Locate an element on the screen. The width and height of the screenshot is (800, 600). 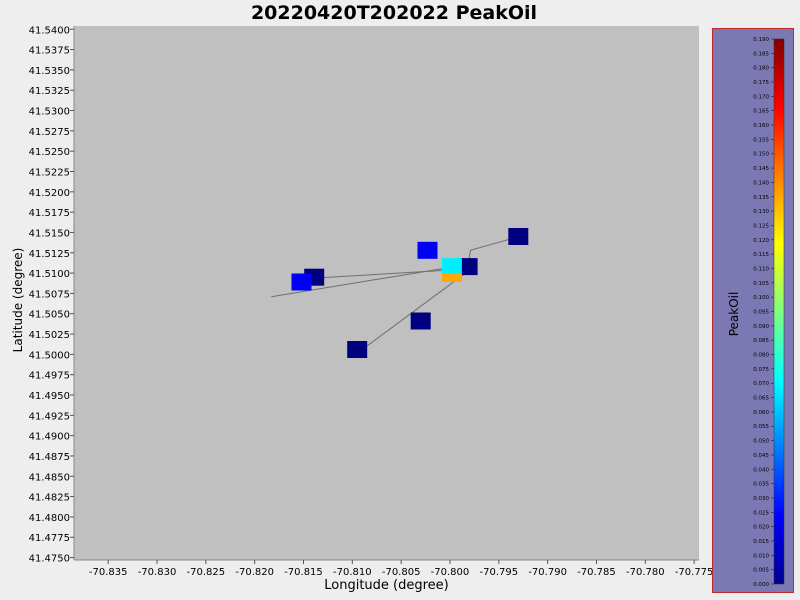
y-tick-label: 41.5300 is located at coordinates (49, 112).